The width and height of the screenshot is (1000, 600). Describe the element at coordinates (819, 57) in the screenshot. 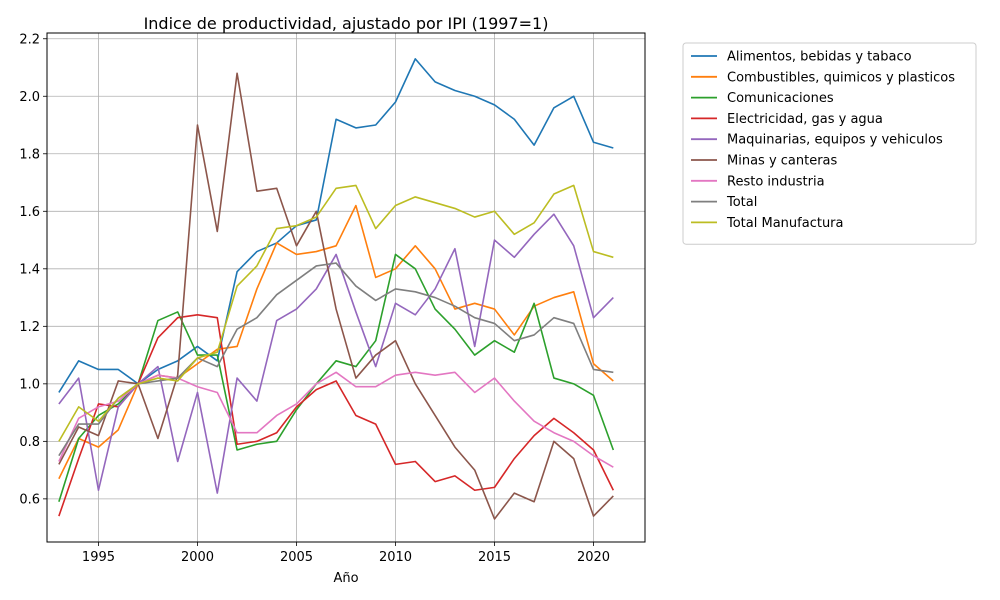

I see `legend-label: Alimentos, bebidas y tabaco` at that location.